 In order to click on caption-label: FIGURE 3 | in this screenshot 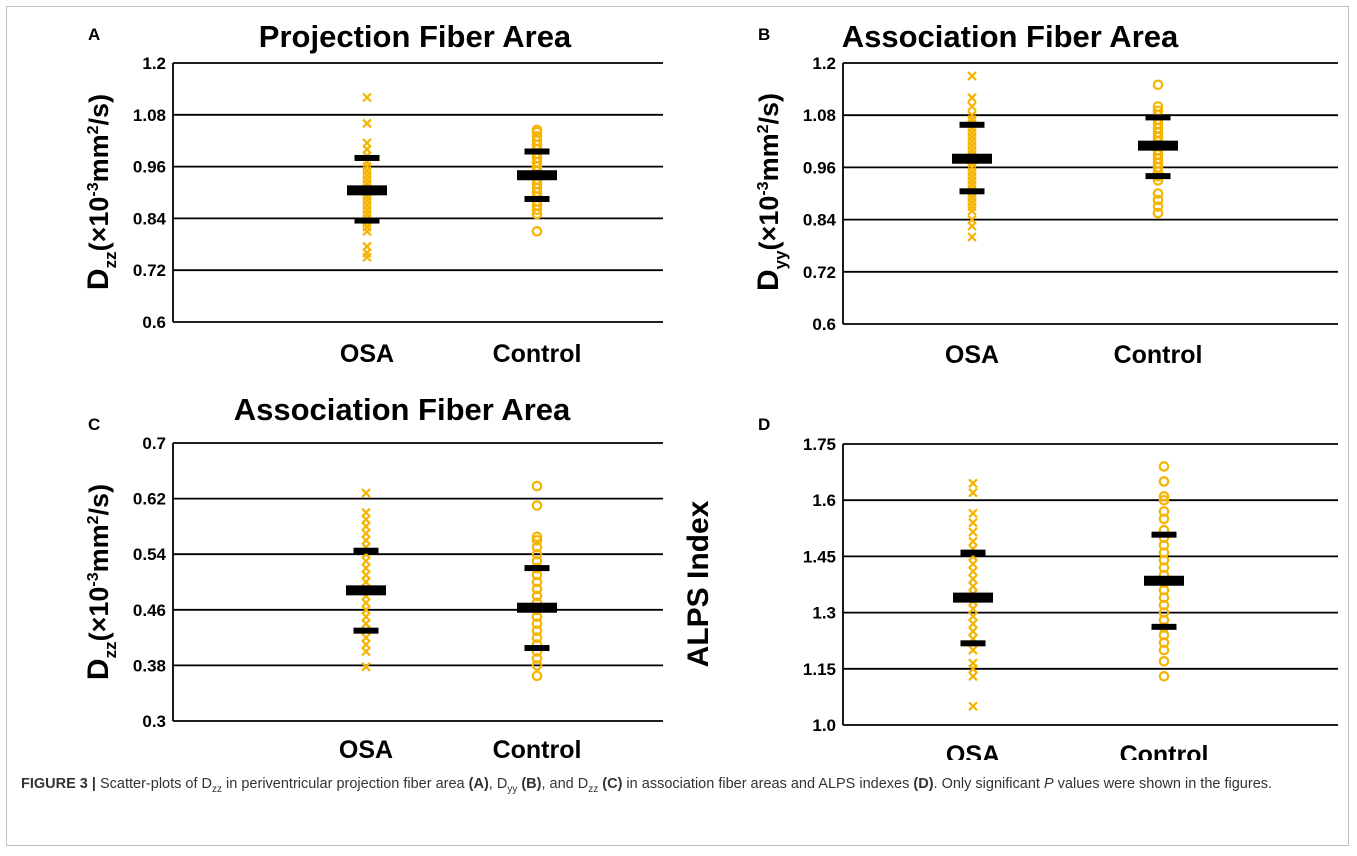, I will do `click(58, 784)`.